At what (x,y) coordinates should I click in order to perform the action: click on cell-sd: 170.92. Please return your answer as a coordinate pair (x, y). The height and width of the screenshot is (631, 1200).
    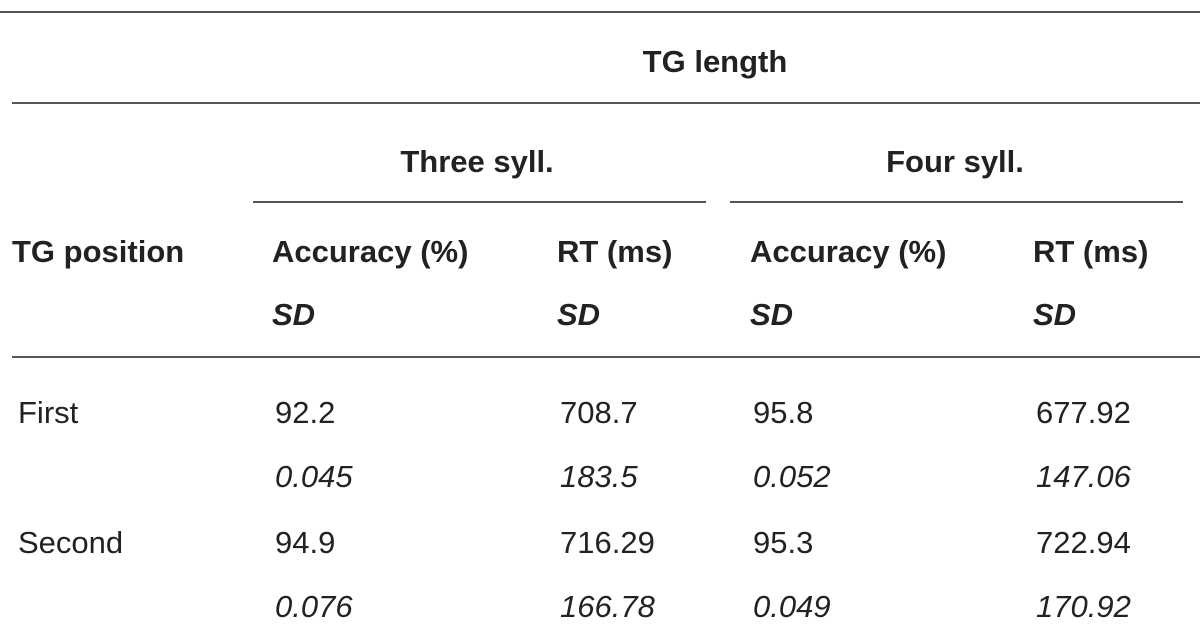
    Looking at the image, I should click on (1083, 606).